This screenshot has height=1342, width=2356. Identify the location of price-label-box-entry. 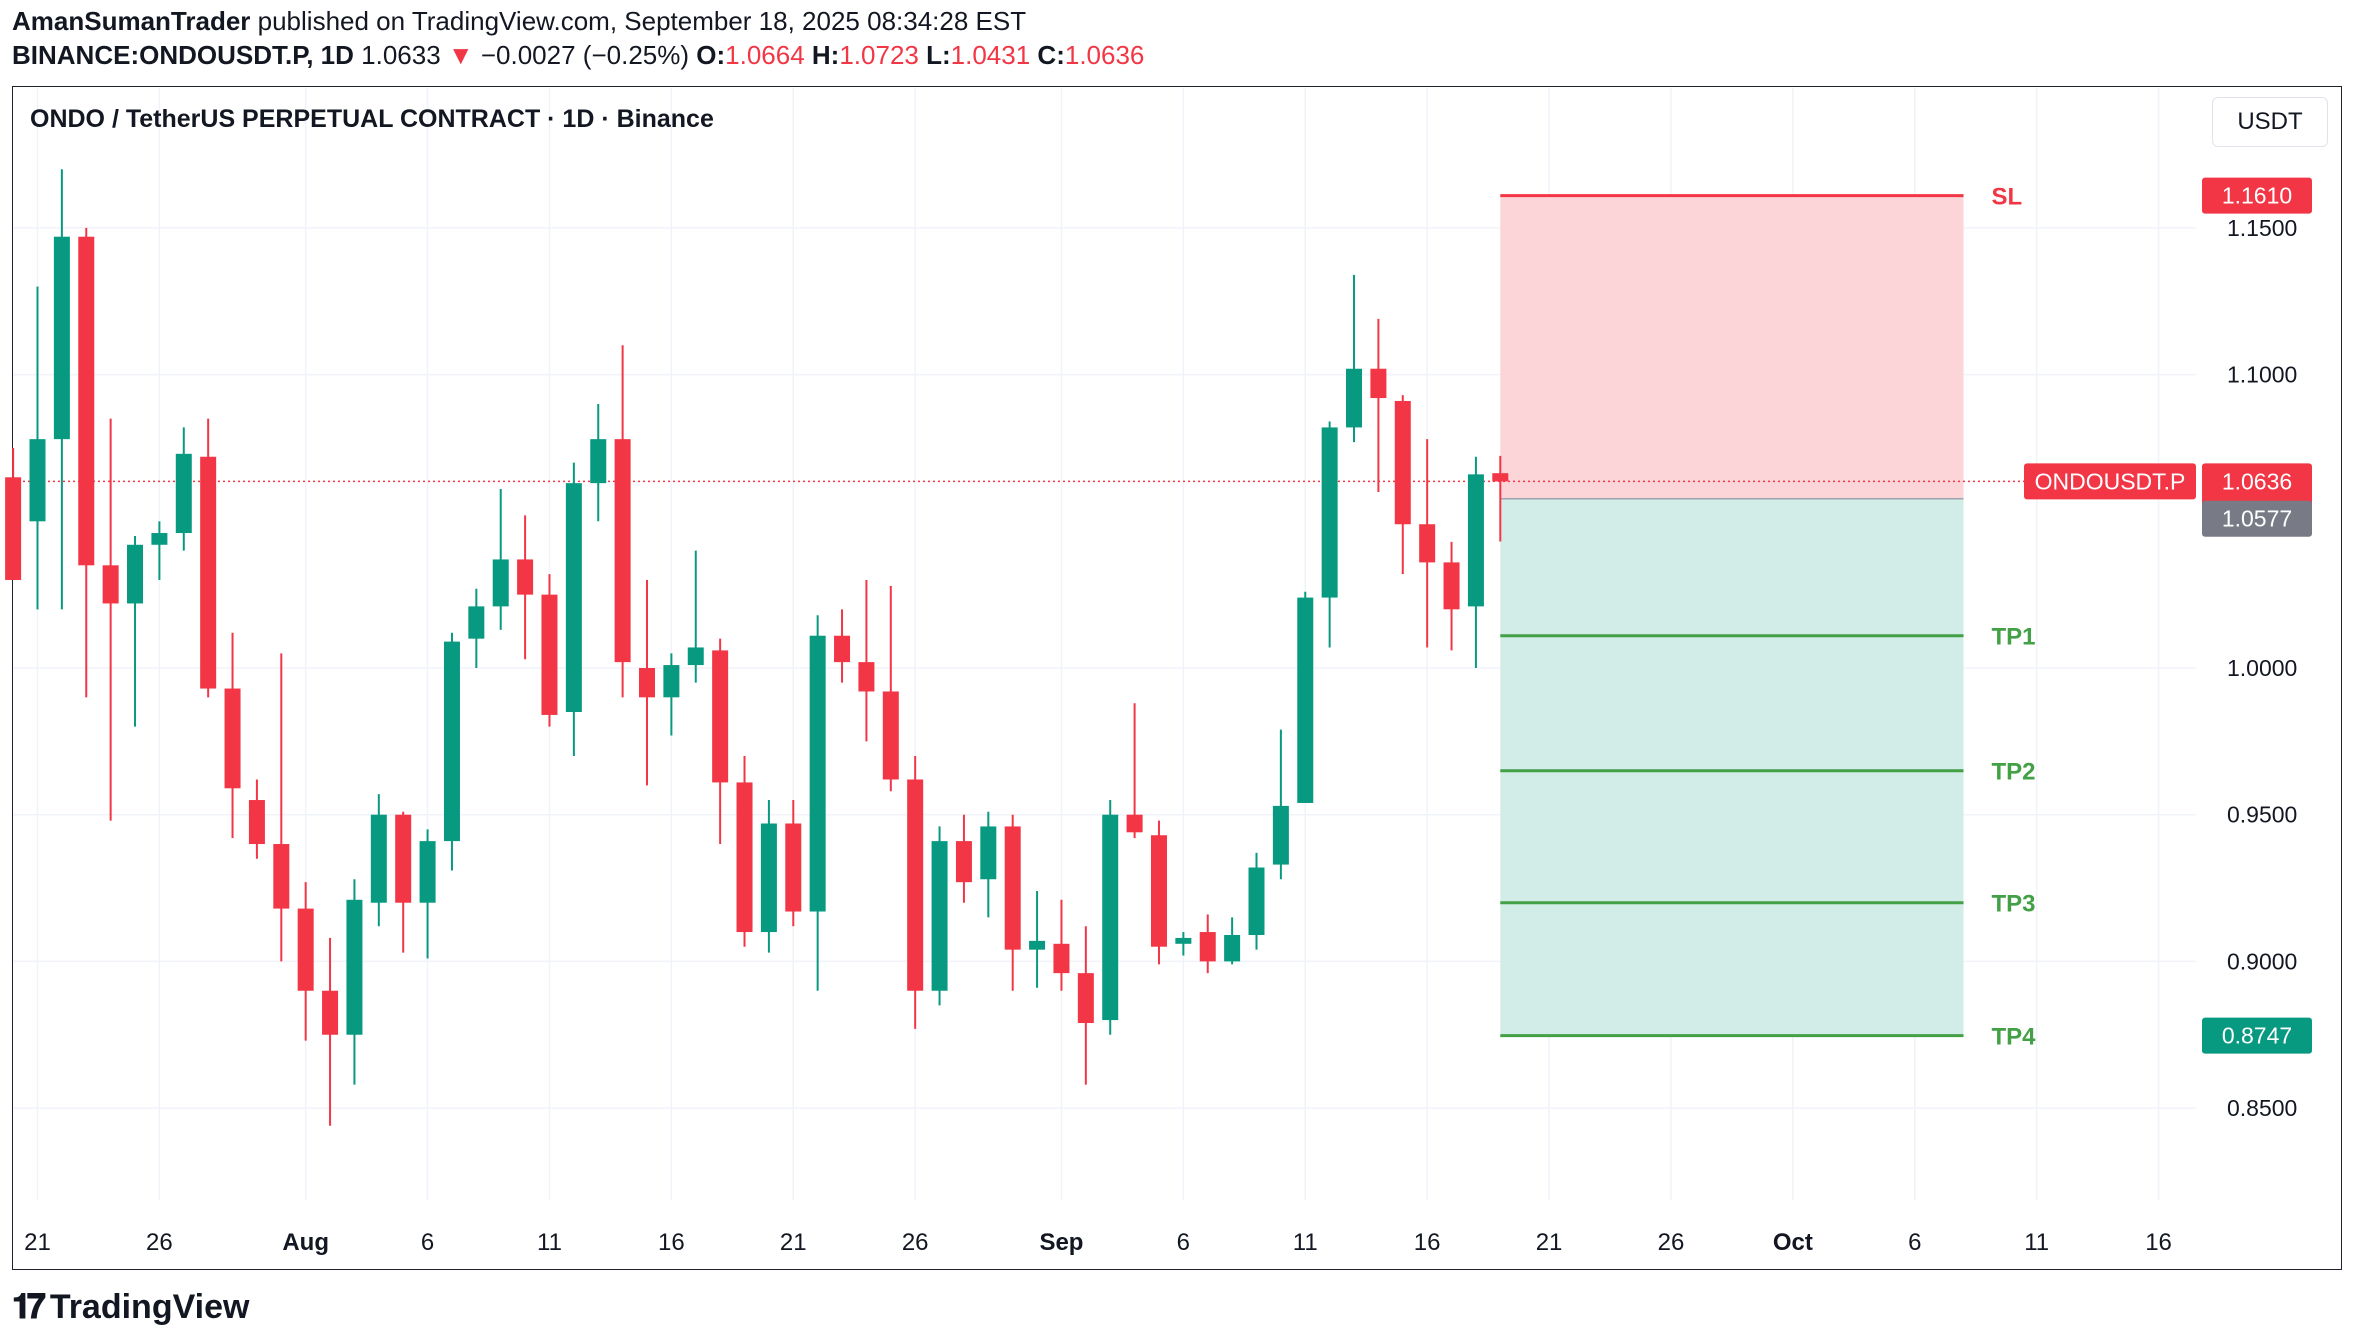
(2257, 518).